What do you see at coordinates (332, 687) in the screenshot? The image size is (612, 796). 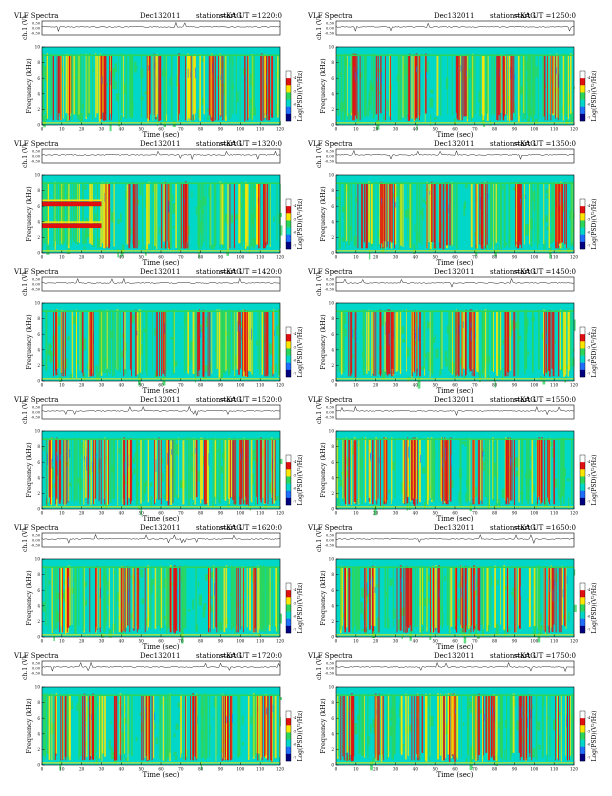 I see `freq-tick-label: 10` at bounding box center [332, 687].